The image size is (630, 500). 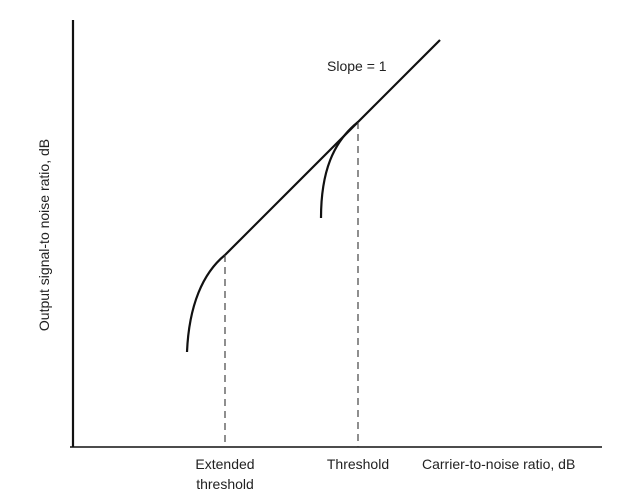 What do you see at coordinates (225, 484) in the screenshot?
I see `extended-threshold-label: threshold` at bounding box center [225, 484].